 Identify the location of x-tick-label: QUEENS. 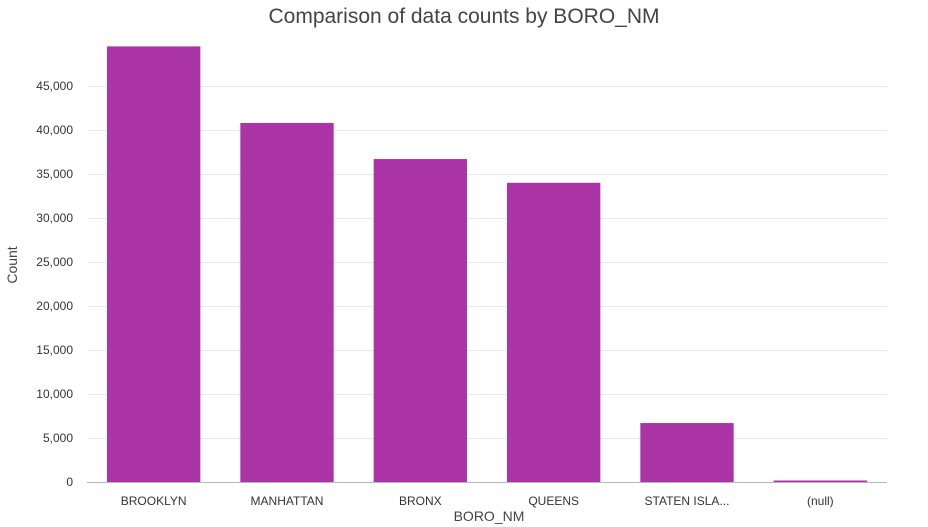
(553, 501).